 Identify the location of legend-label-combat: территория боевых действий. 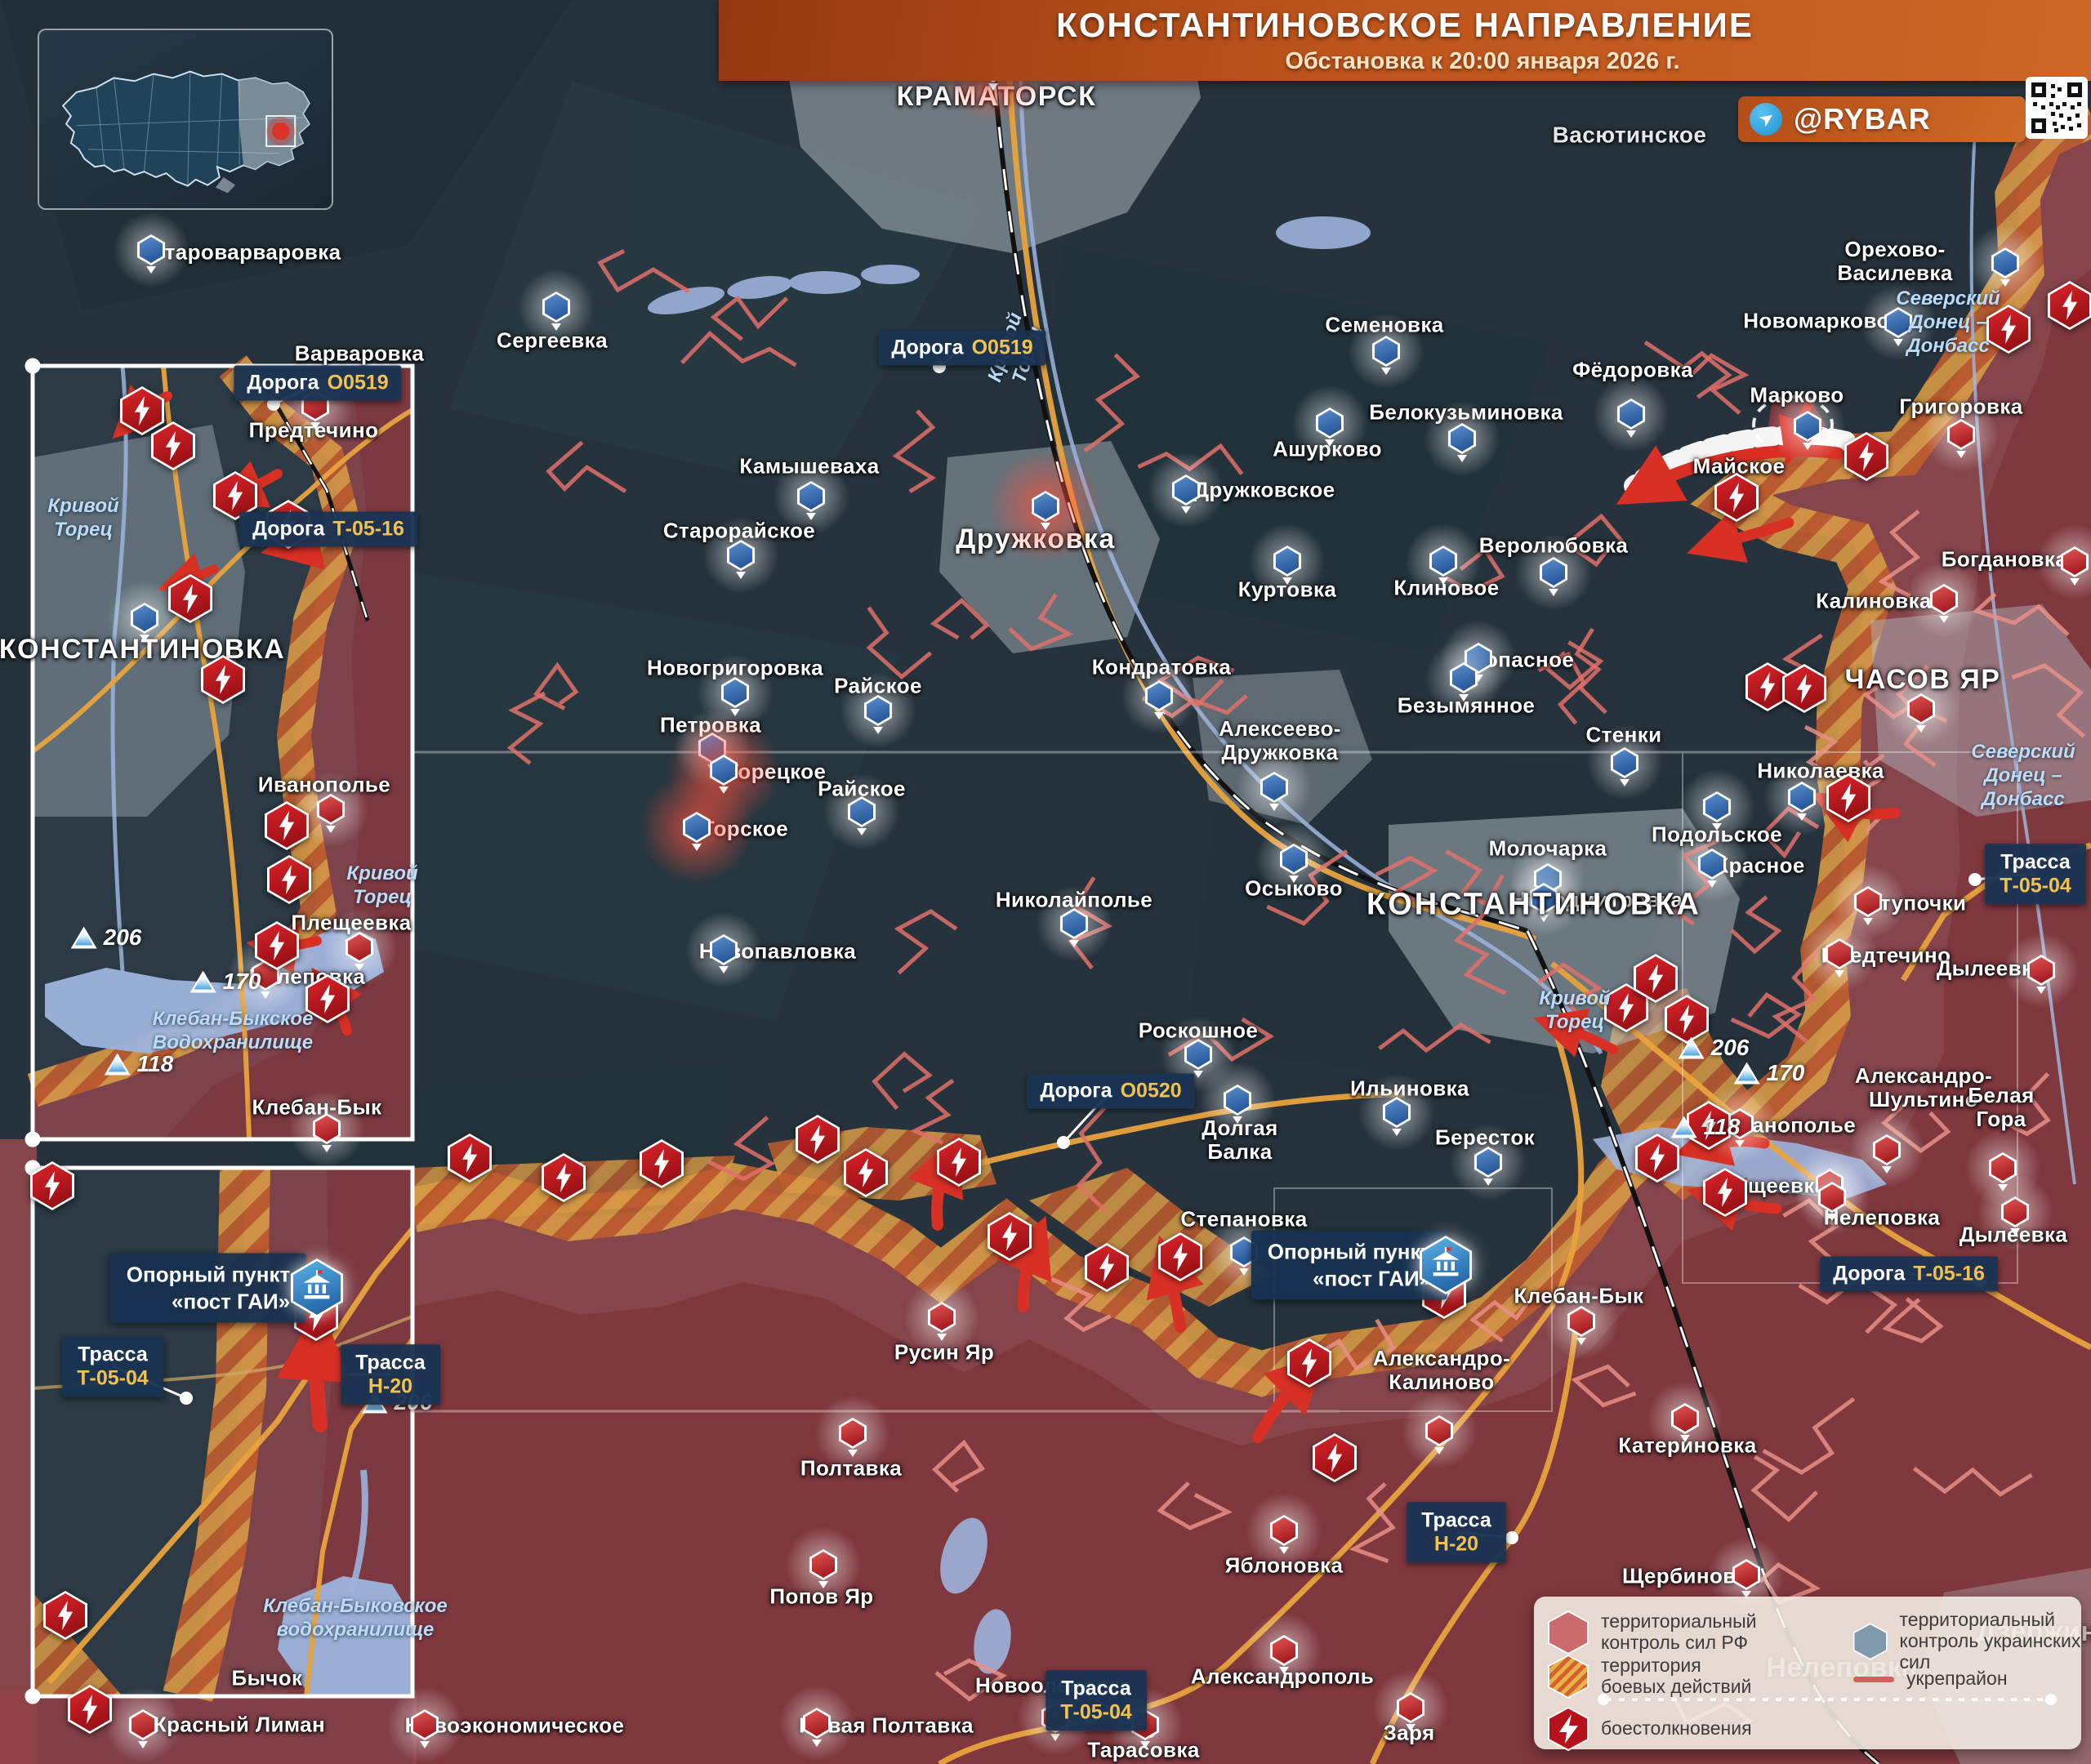
(1676, 1676).